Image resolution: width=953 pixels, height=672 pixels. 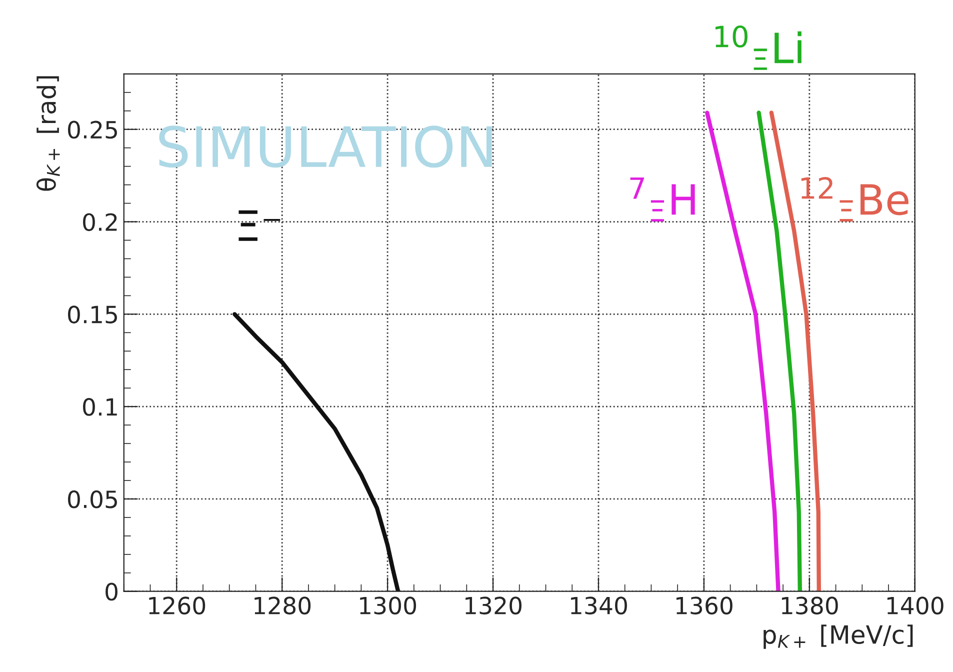 What do you see at coordinates (915, 605) in the screenshot?
I see `x-tick-label: 1400` at bounding box center [915, 605].